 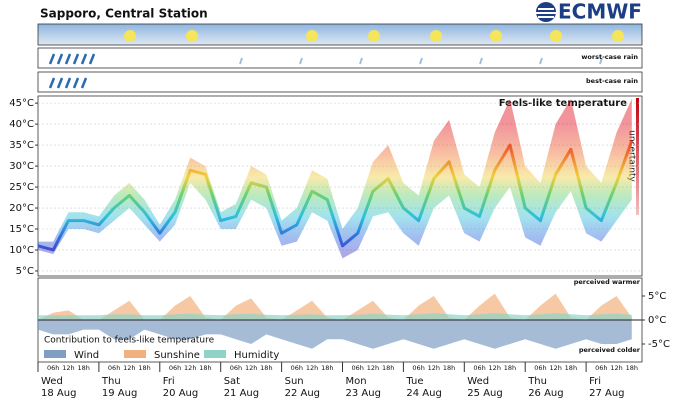 What do you see at coordinates (232, 381) in the screenshot?
I see `day-label: Sat` at bounding box center [232, 381].